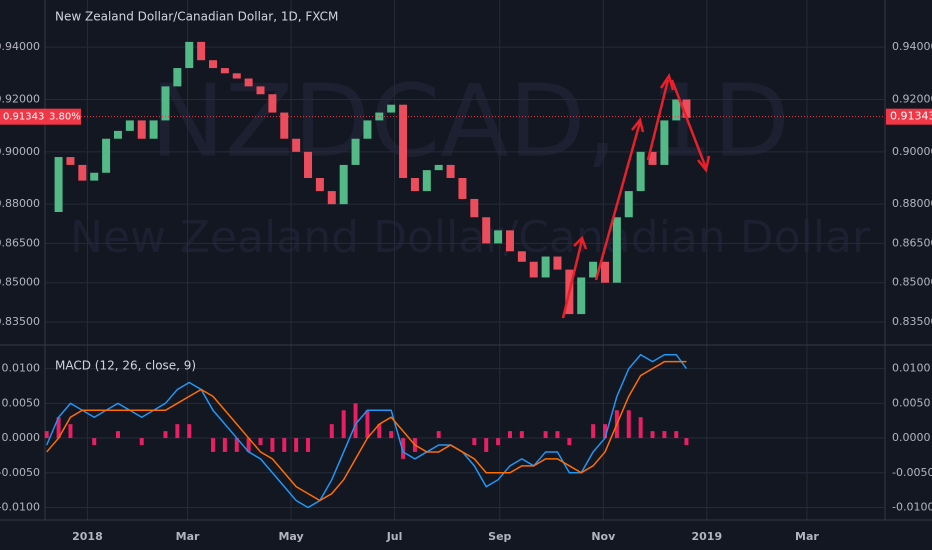 This screenshot has height=550, width=932. I want to click on annotation-arrows, so click(636, 196).